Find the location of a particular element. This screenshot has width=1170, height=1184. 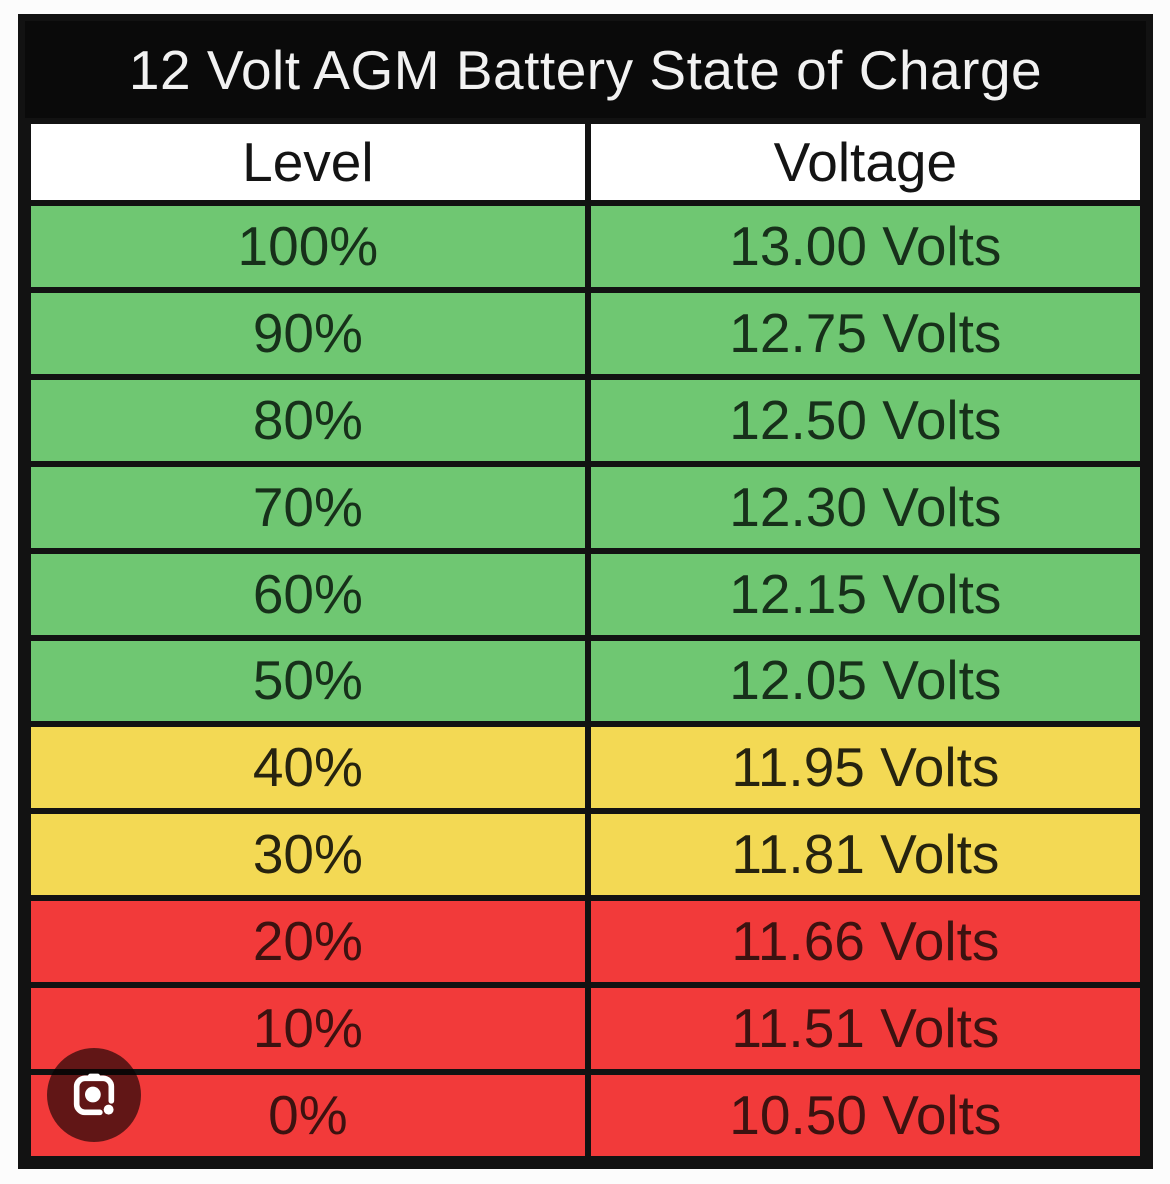

header-row: Level Voltage is located at coordinates (586, 162).